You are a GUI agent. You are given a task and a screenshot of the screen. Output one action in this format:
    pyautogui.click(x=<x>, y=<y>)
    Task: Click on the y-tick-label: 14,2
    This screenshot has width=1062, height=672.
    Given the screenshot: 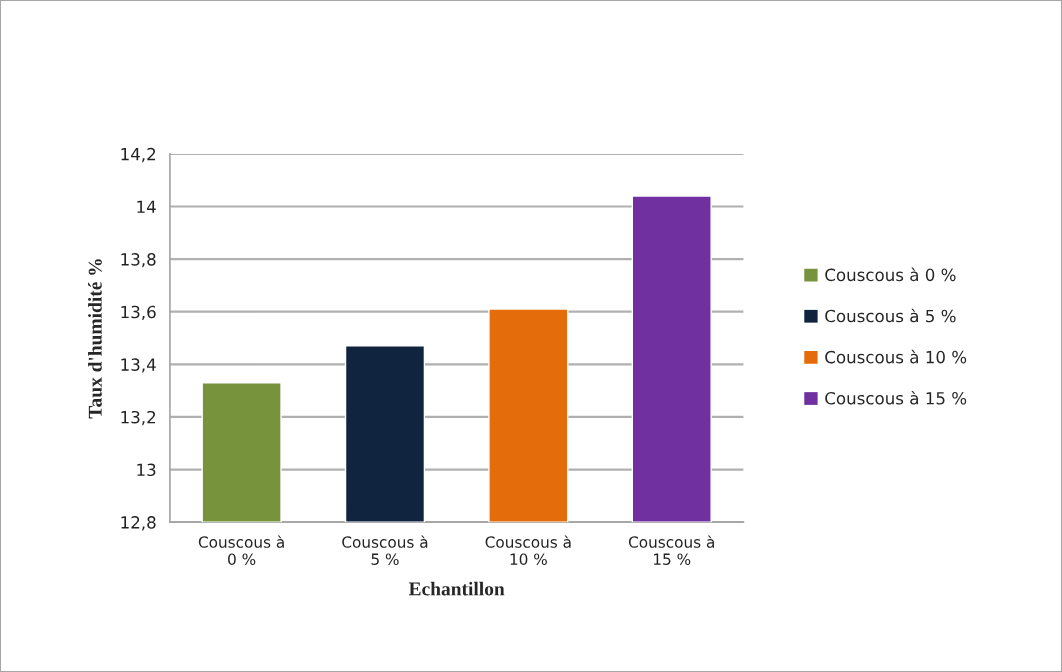 What is the action you would take?
    pyautogui.click(x=138, y=155)
    